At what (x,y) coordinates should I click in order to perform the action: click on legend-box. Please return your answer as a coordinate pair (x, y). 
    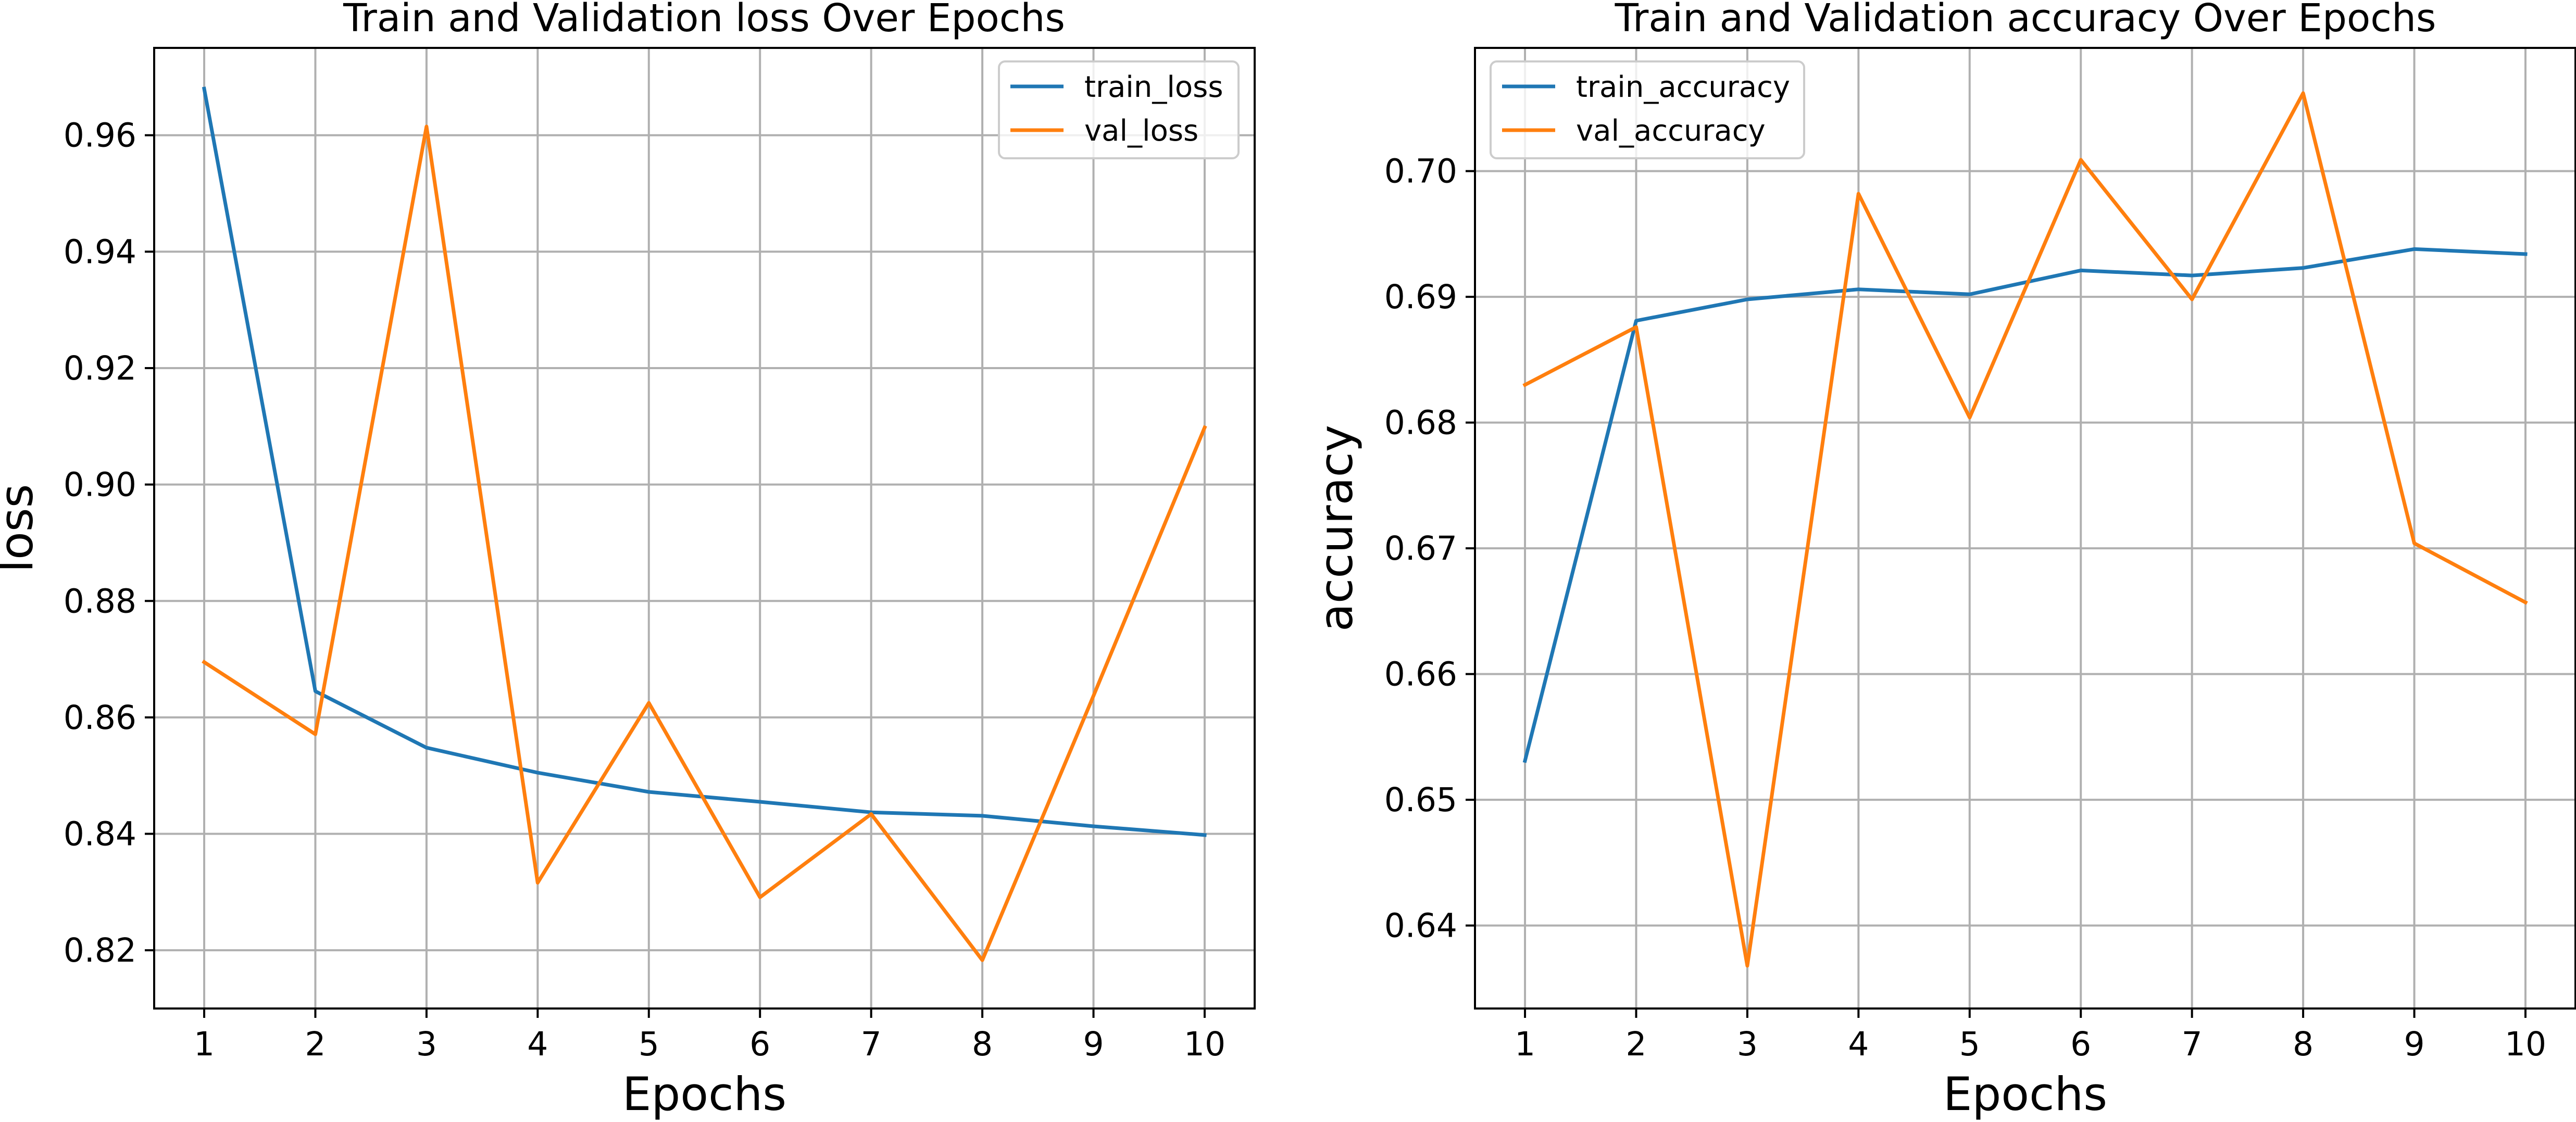
    Looking at the image, I should click on (1647, 109).